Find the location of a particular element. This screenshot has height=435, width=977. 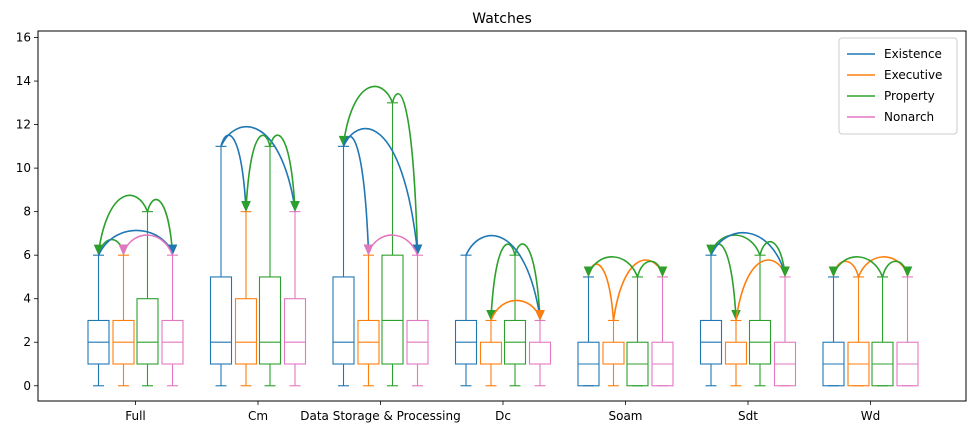

legend-label: Executive is located at coordinates (913, 75).